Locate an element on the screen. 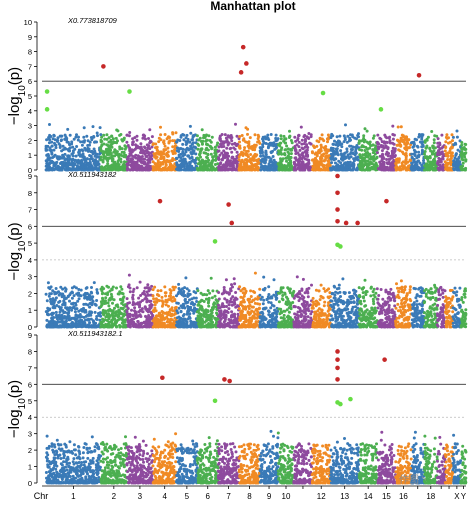 The height and width of the screenshot is (507, 474). y-tick-label: 6 is located at coordinates (30, 226).